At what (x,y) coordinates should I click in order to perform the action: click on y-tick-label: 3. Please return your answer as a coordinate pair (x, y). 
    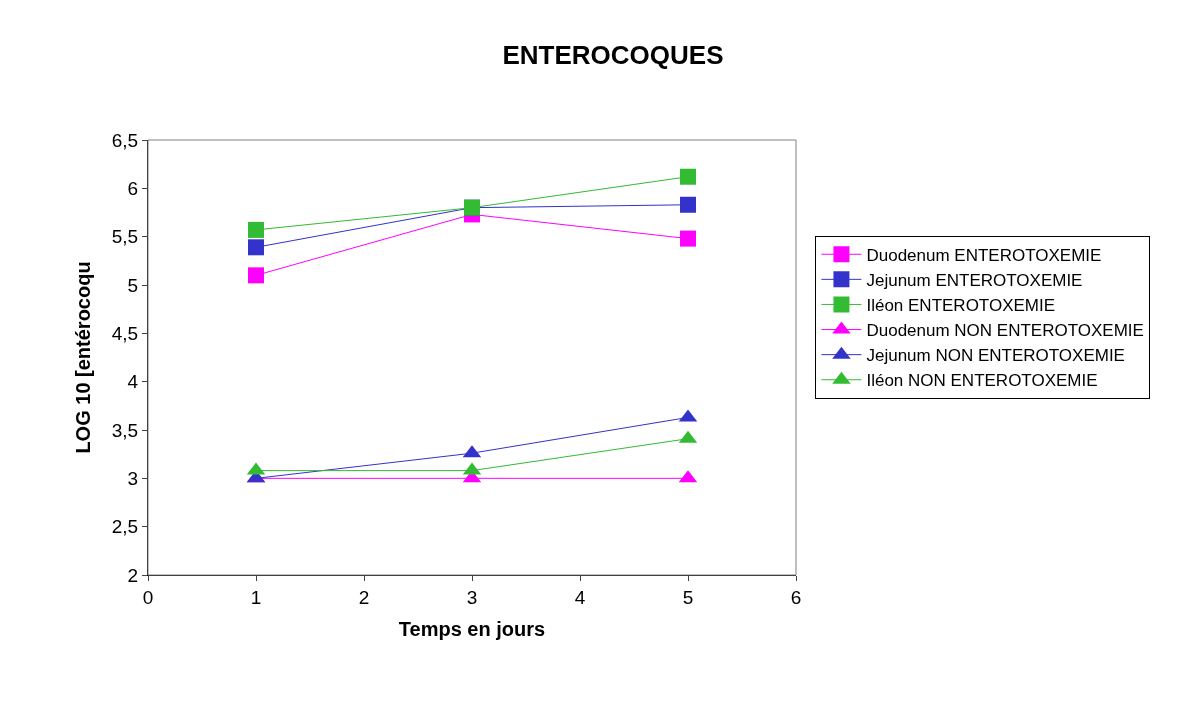
    Looking at the image, I should click on (133, 478).